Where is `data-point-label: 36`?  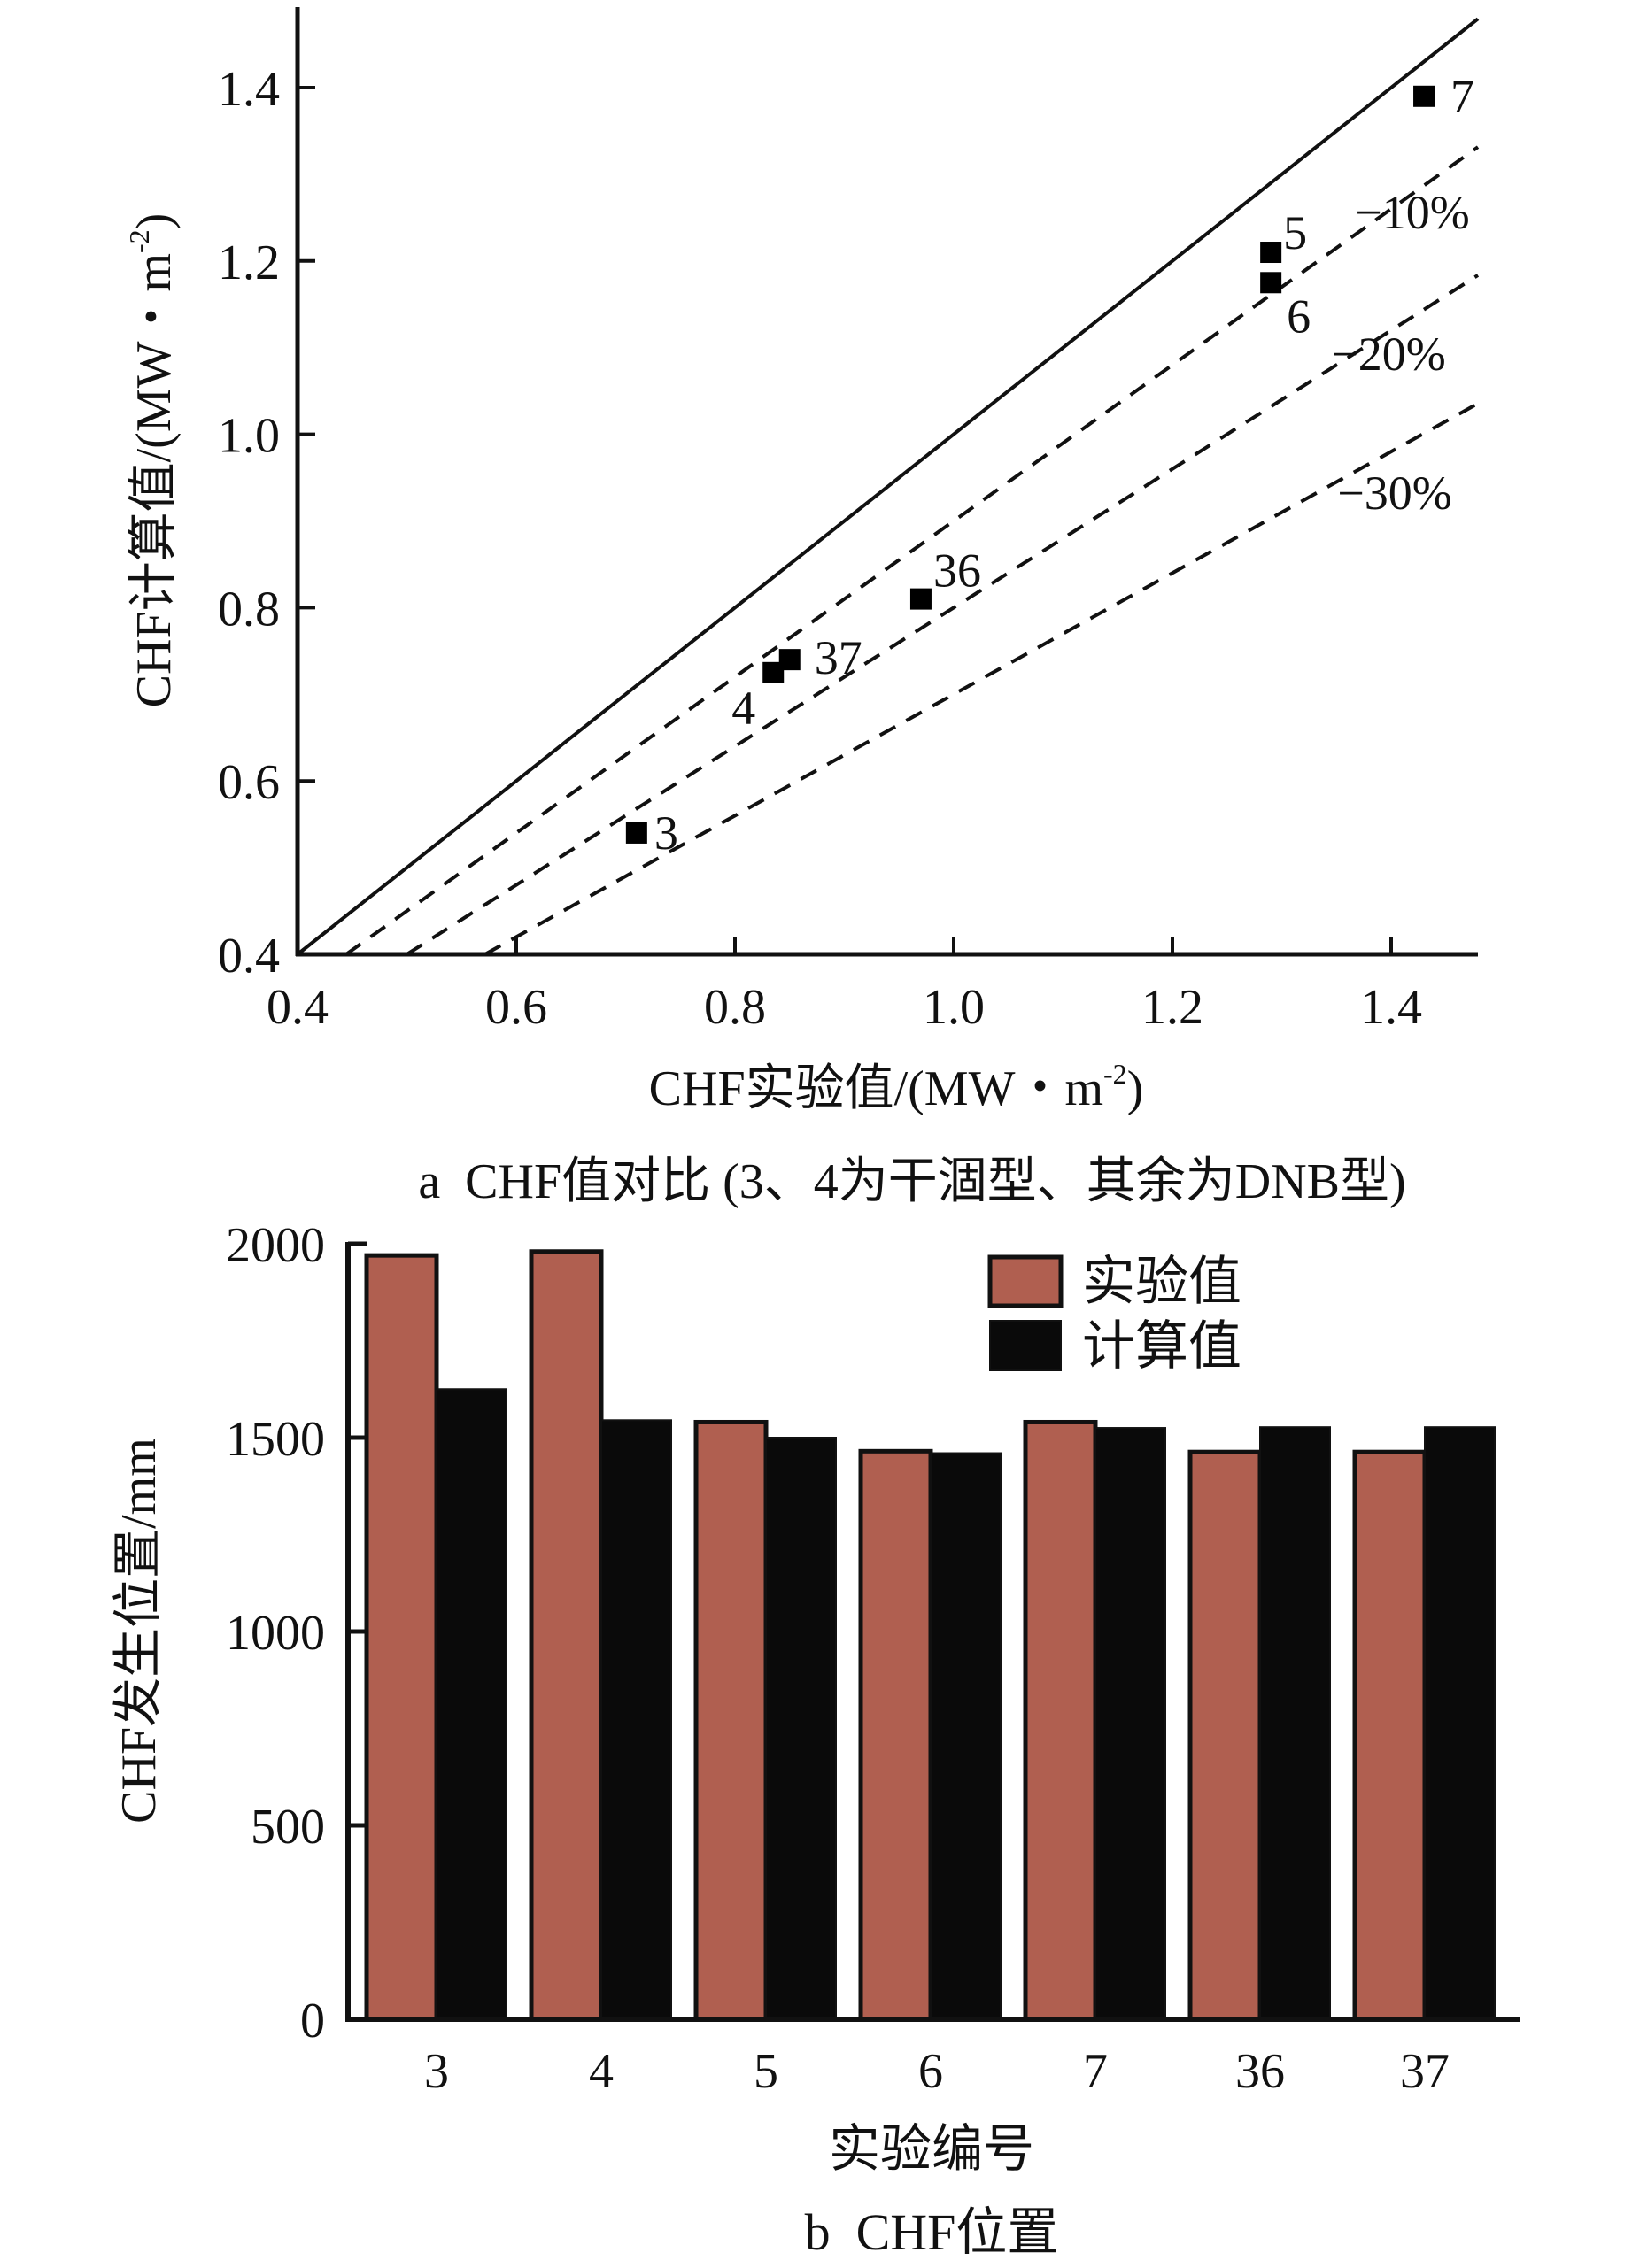
data-point-label: 36 is located at coordinates (957, 571).